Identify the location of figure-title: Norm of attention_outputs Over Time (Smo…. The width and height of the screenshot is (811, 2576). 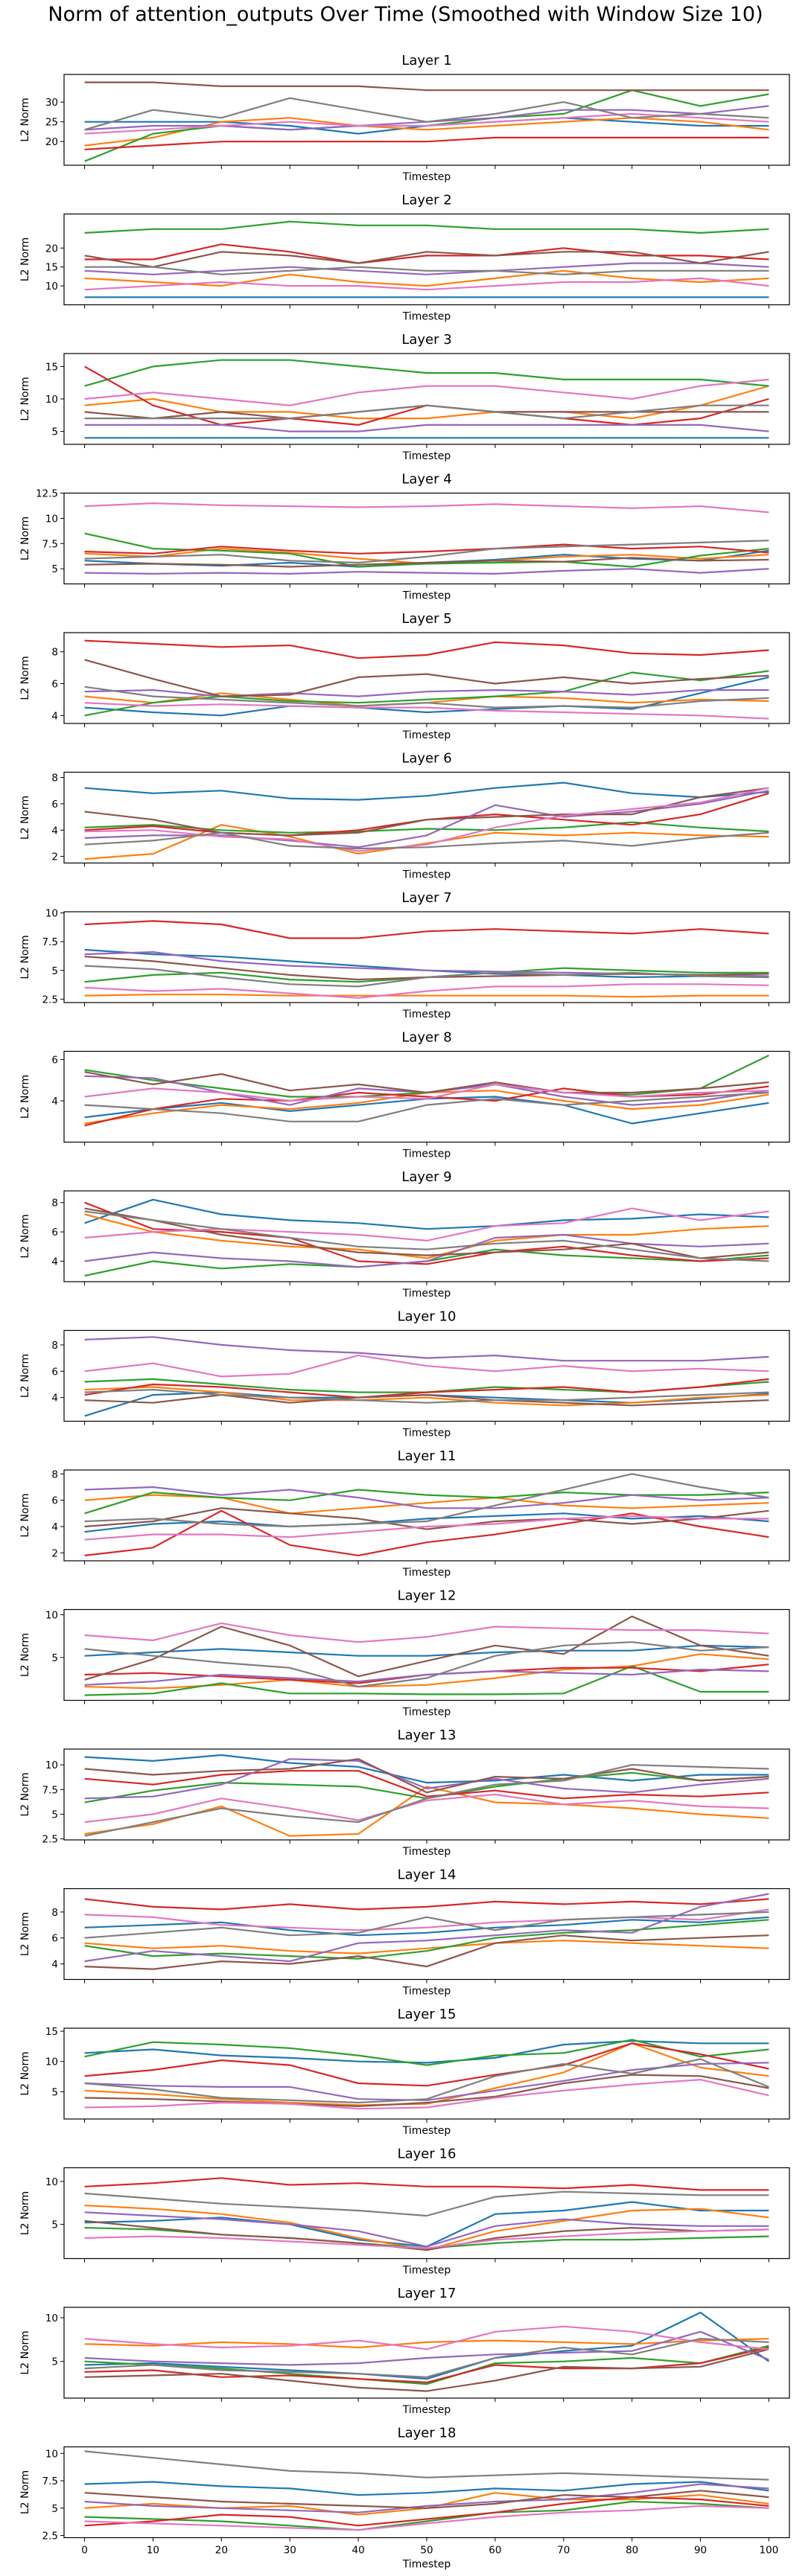
(405, 15).